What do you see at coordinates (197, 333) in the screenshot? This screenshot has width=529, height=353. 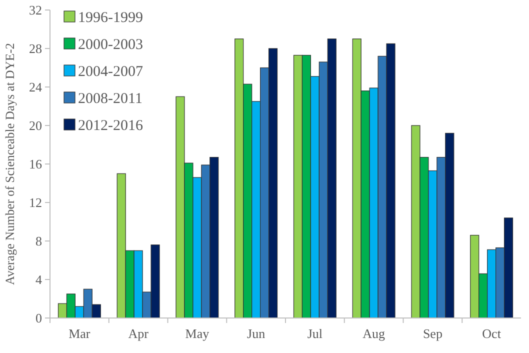 I see `x-tick-label: May` at bounding box center [197, 333].